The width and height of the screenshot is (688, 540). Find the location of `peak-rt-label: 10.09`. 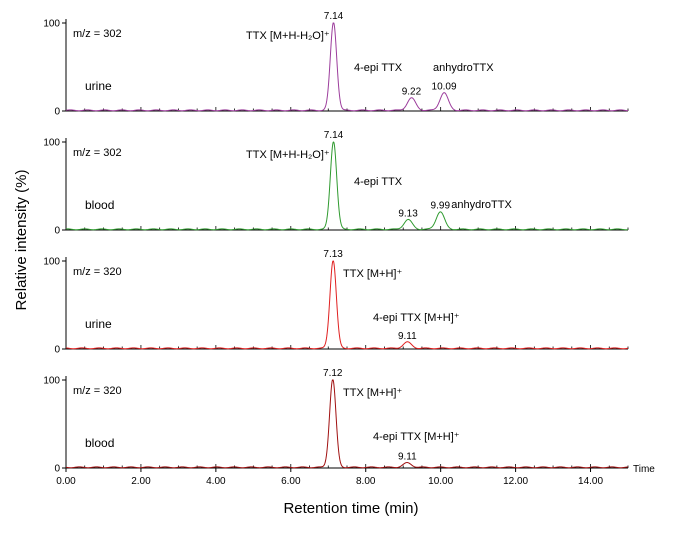

peak-rt-label: 10.09 is located at coordinates (444, 86).